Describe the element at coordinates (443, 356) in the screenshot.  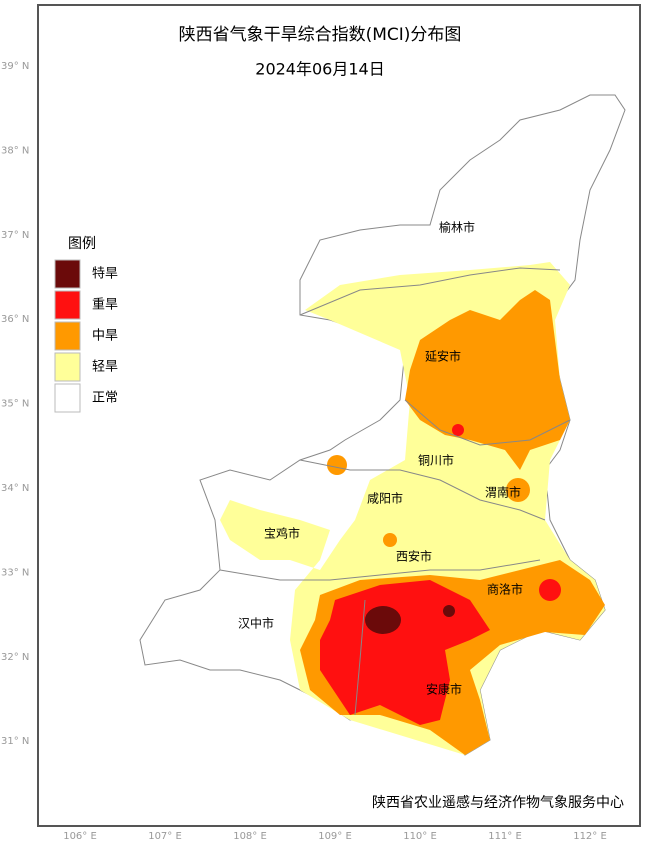
I see `city-label: 延安市` at that location.